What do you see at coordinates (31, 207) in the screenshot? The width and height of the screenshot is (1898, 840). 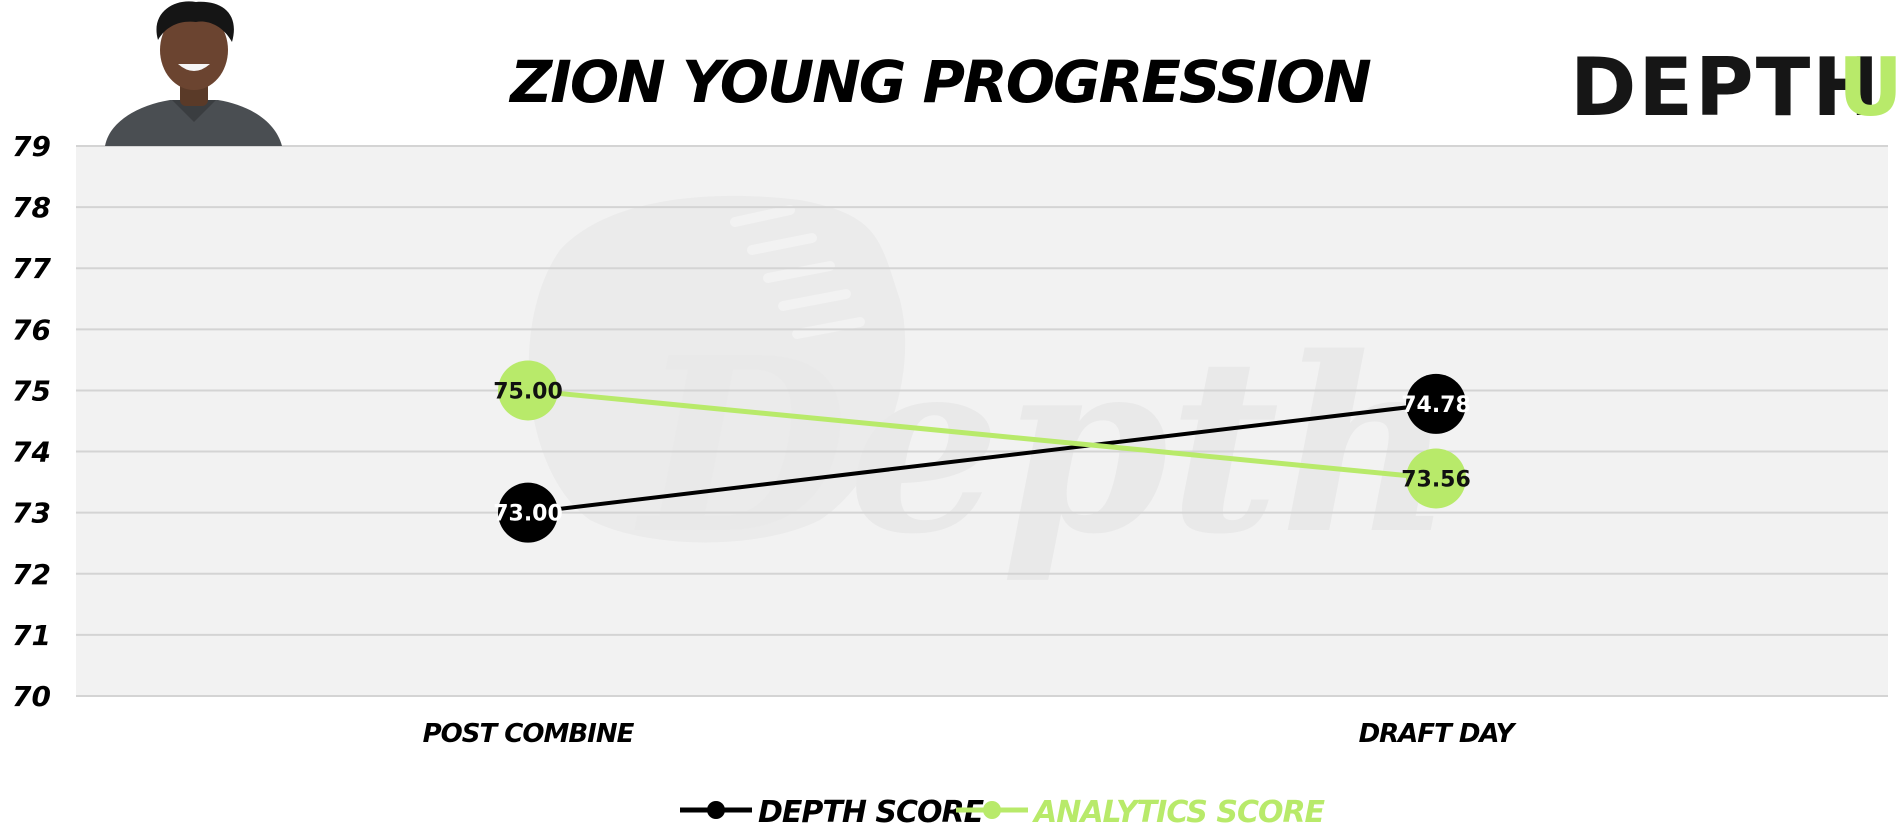 I see `y-tick-label: 78` at bounding box center [31, 207].